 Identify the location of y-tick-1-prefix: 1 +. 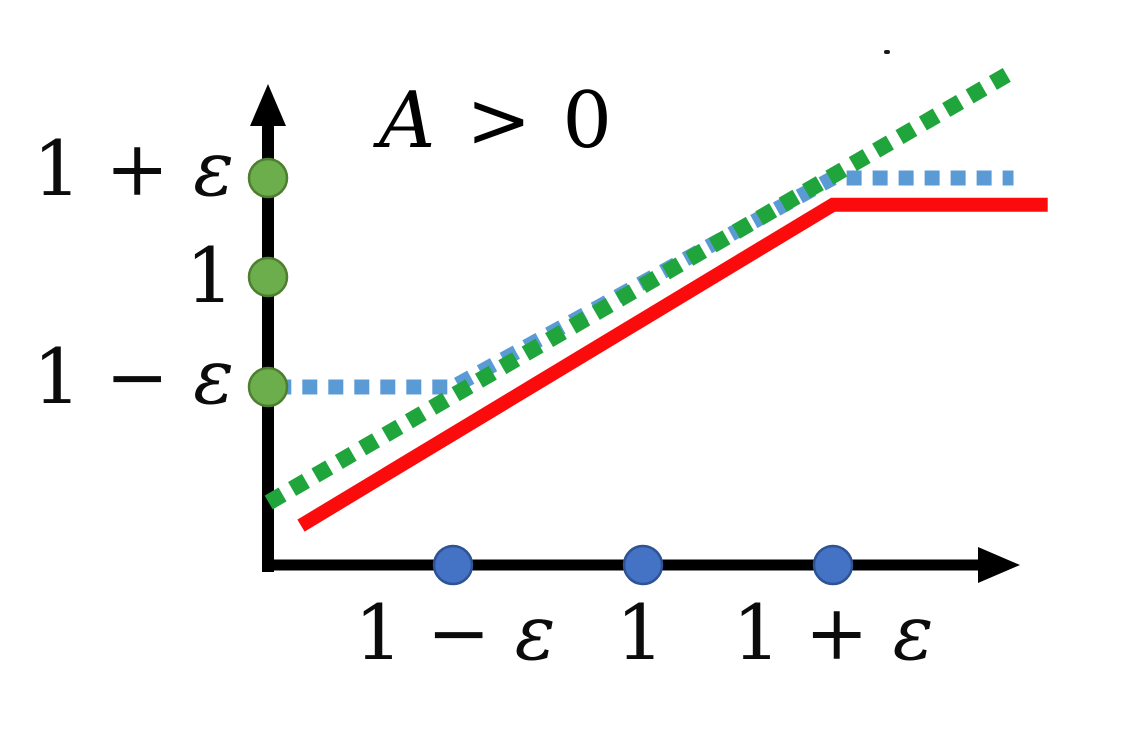
(113, 168).